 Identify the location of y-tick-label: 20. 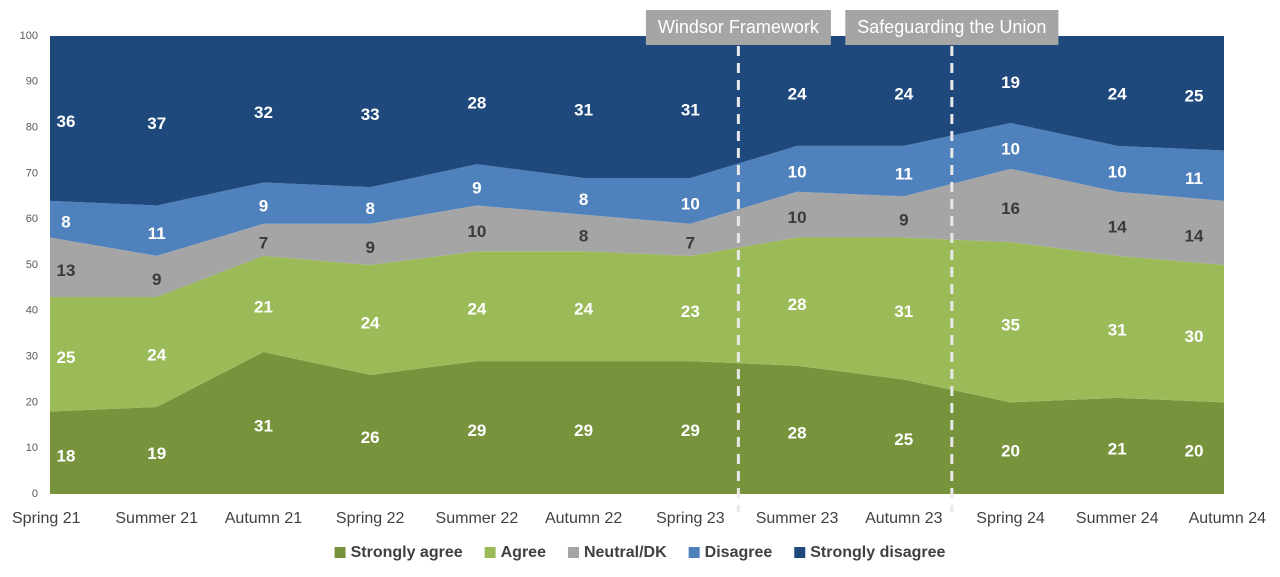
(32, 402).